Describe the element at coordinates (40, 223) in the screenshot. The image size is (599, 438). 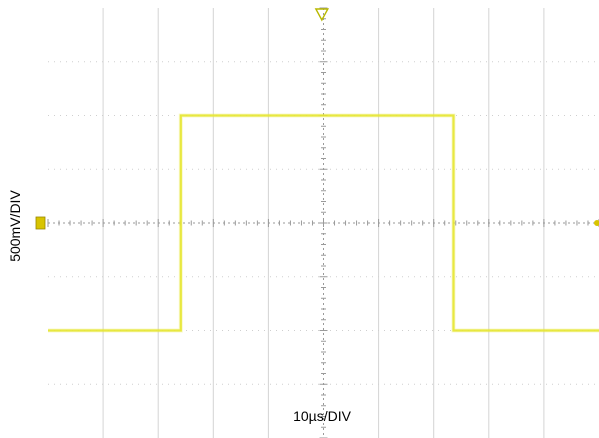
I see `ground-level-icon` at that location.